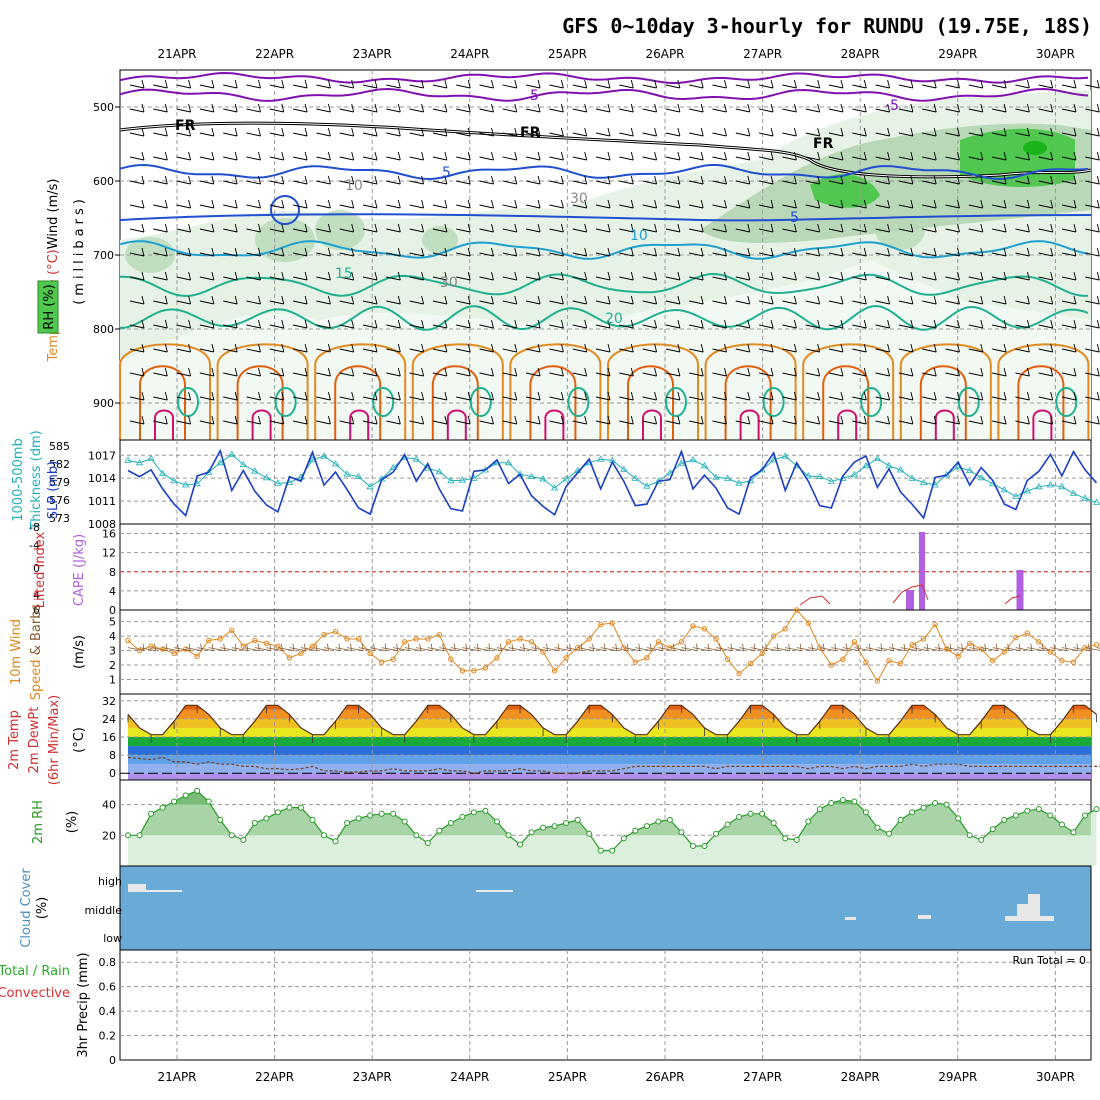 Image resolution: width=1100 pixels, height=1100 pixels. I want to click on rh-shade-blob, so click(900, 230).